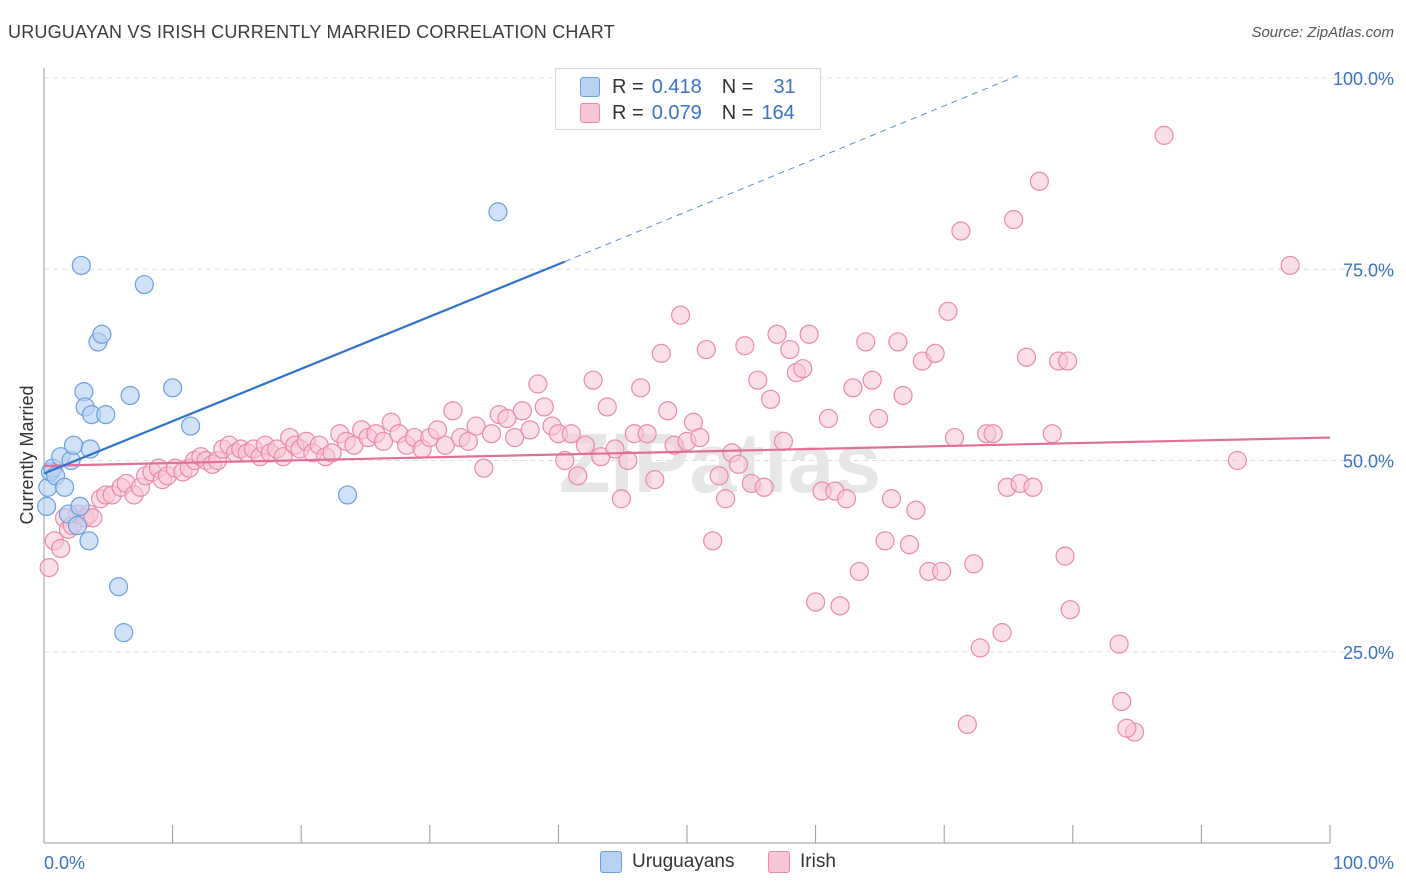 This screenshot has height=892, width=1406. Describe the element at coordinates (818, 861) in the screenshot. I see `legend-label-irish: Irish` at that location.